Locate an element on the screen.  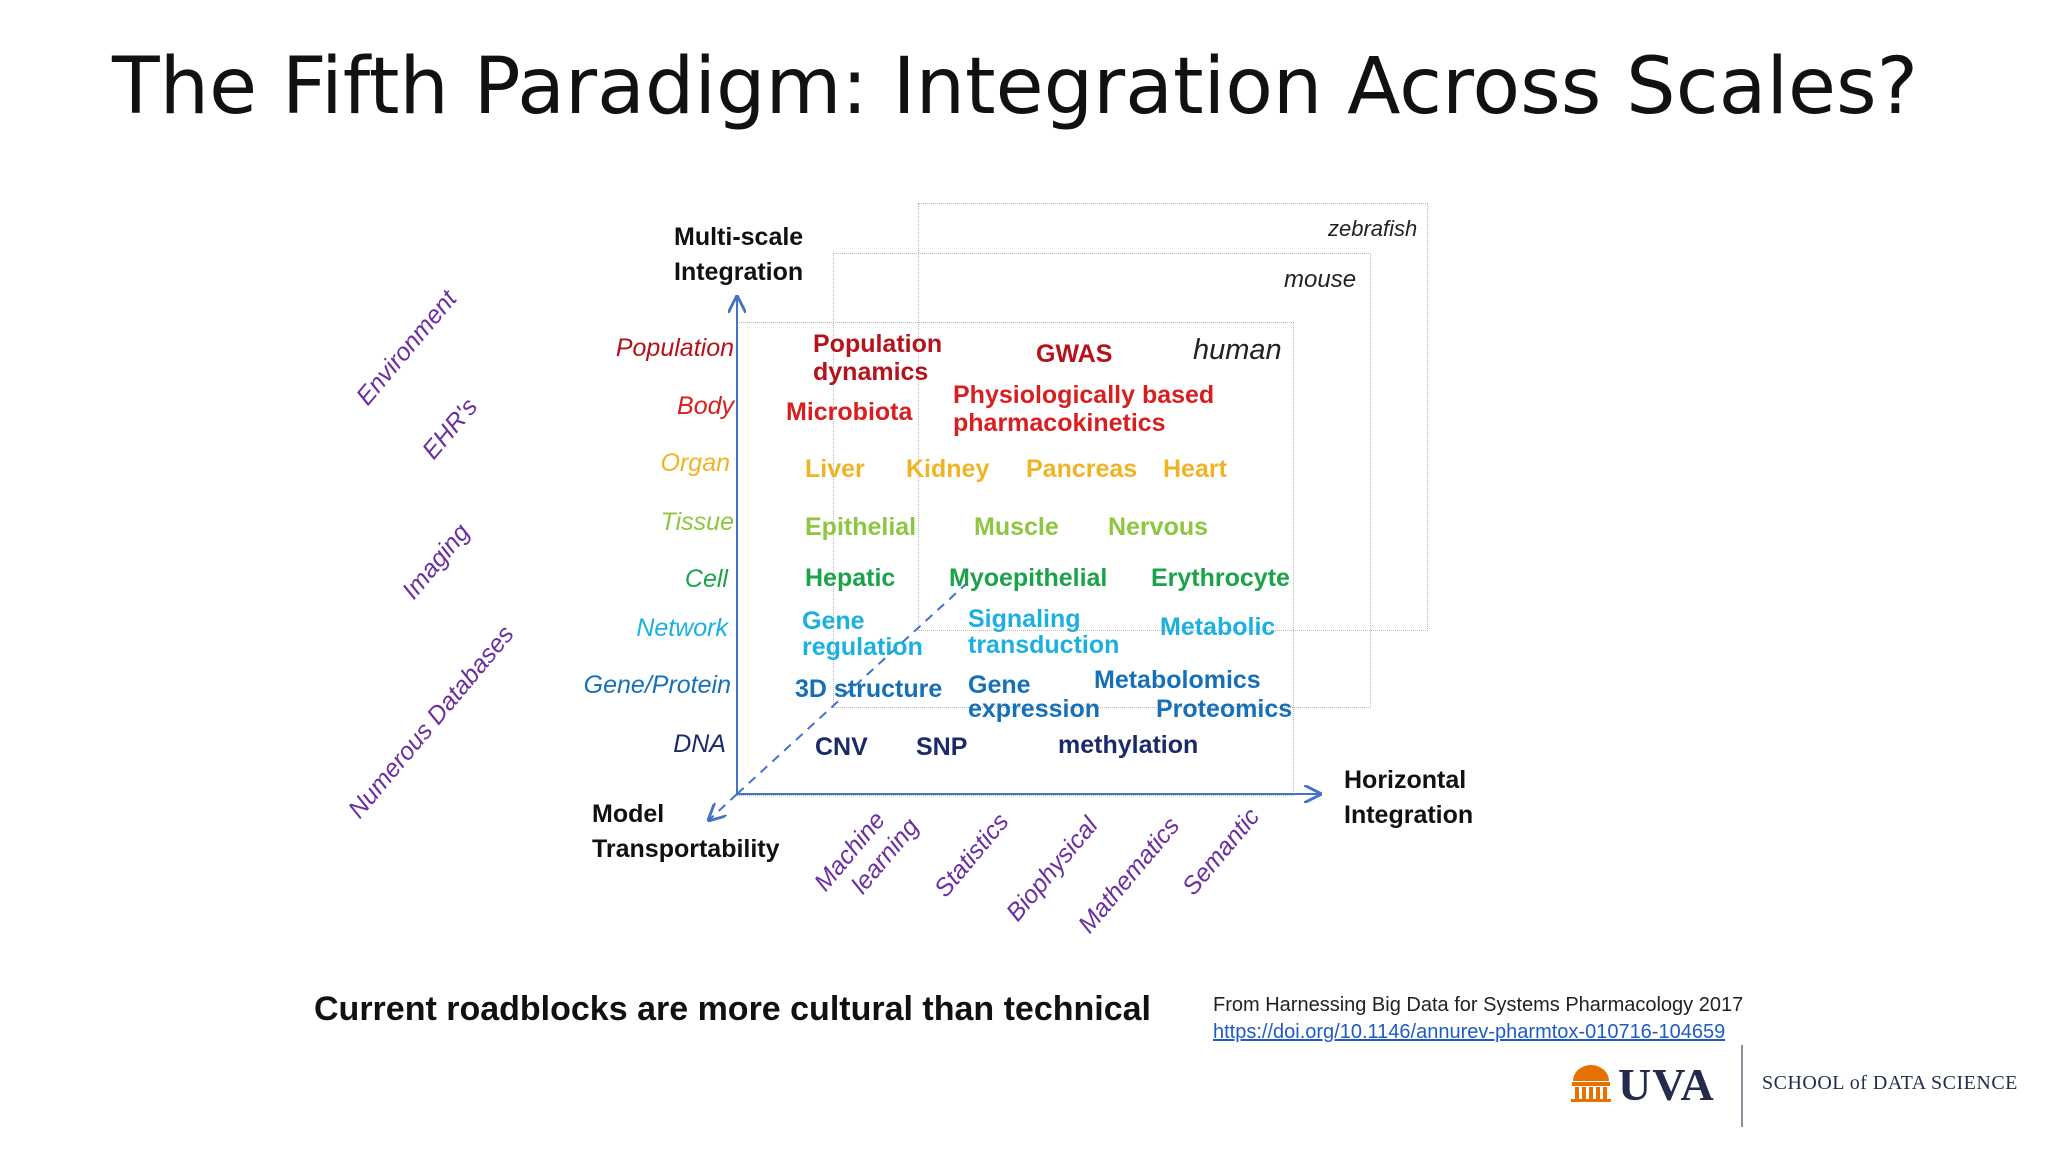
level-gene-protein: Gene/Protein is located at coordinates (657, 685).